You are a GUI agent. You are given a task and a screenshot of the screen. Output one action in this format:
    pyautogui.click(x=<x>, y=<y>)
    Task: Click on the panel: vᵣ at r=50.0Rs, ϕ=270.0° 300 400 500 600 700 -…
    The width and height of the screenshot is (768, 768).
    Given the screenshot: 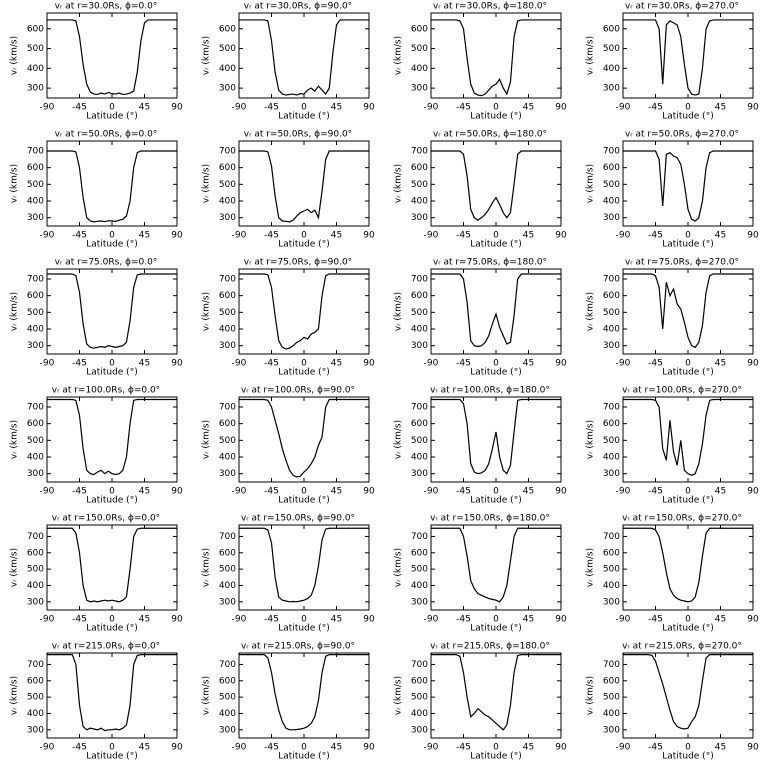 What is the action you would take?
    pyautogui.click(x=672, y=190)
    